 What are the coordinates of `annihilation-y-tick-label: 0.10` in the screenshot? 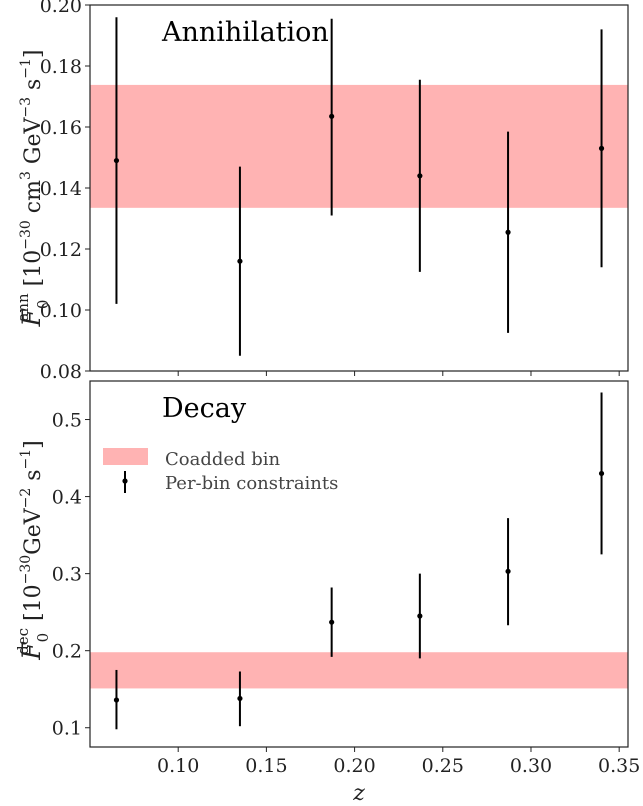 It's located at (61, 311).